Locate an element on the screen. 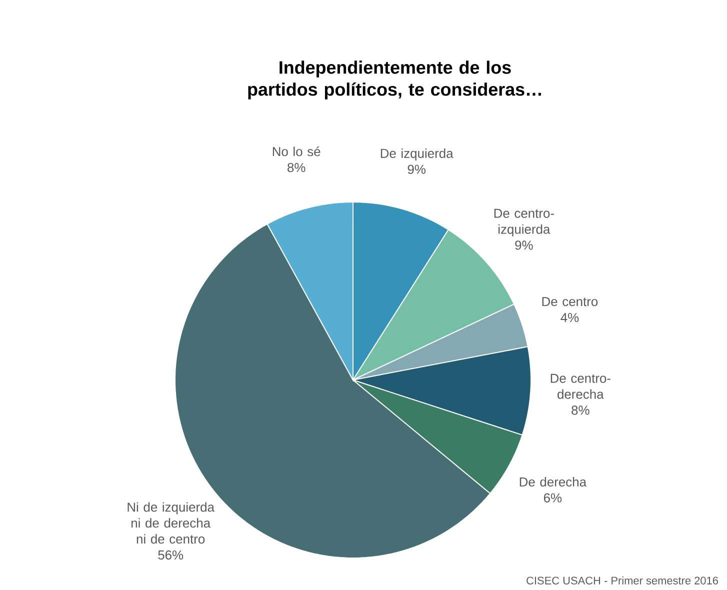 The image size is (727, 590). data-label: 4% is located at coordinates (569, 317).